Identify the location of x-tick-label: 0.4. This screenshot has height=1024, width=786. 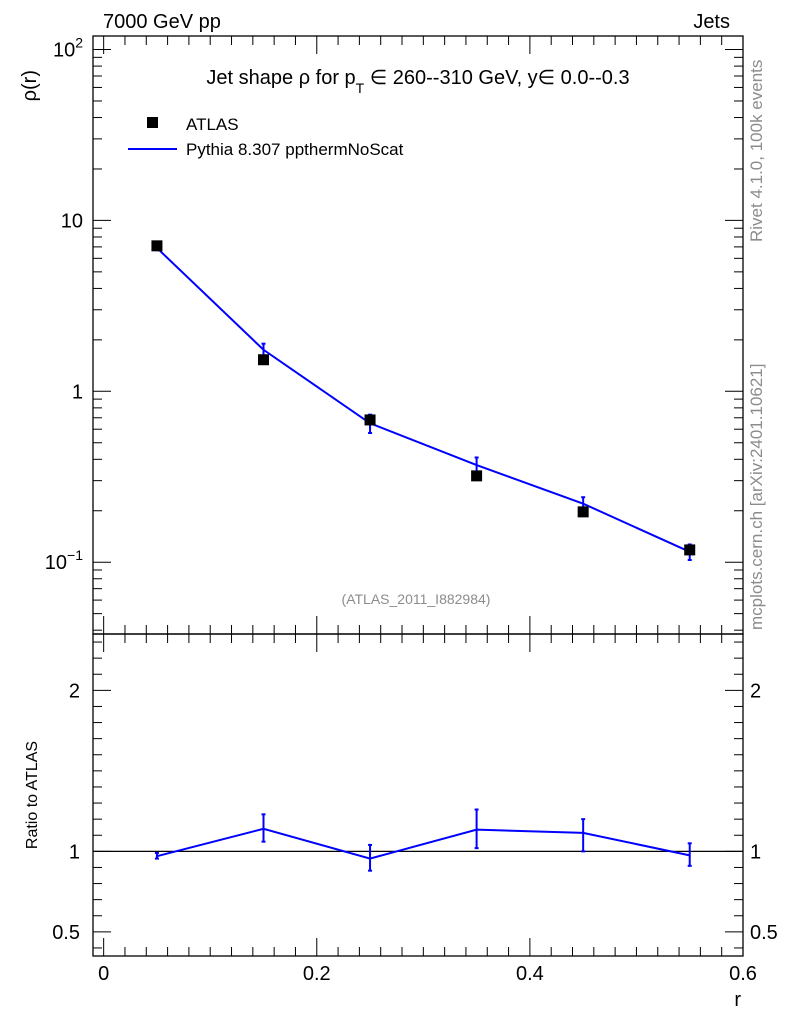
(530, 974).